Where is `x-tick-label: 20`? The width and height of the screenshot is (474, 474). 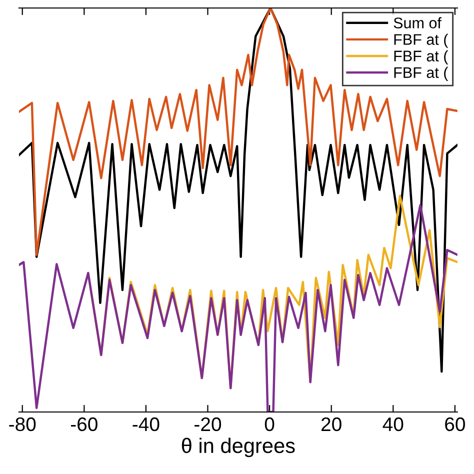
x-tick-label: 20 is located at coordinates (332, 424).